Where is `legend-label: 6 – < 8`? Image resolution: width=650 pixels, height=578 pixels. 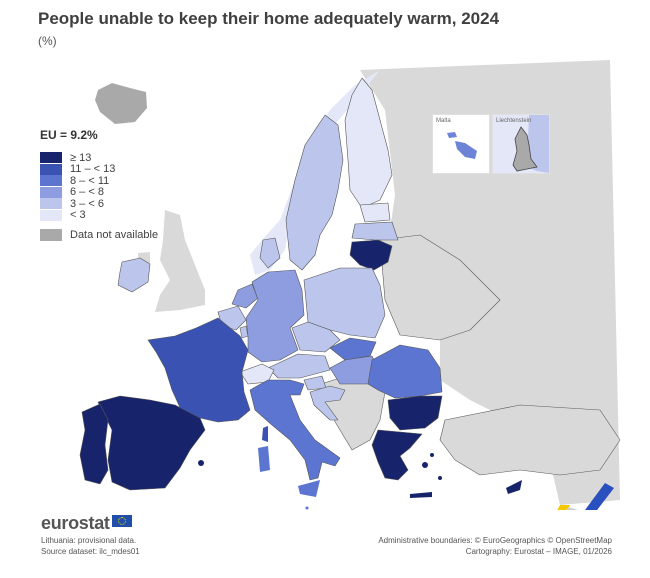
legend-label: 6 – < 8 is located at coordinates (87, 192).